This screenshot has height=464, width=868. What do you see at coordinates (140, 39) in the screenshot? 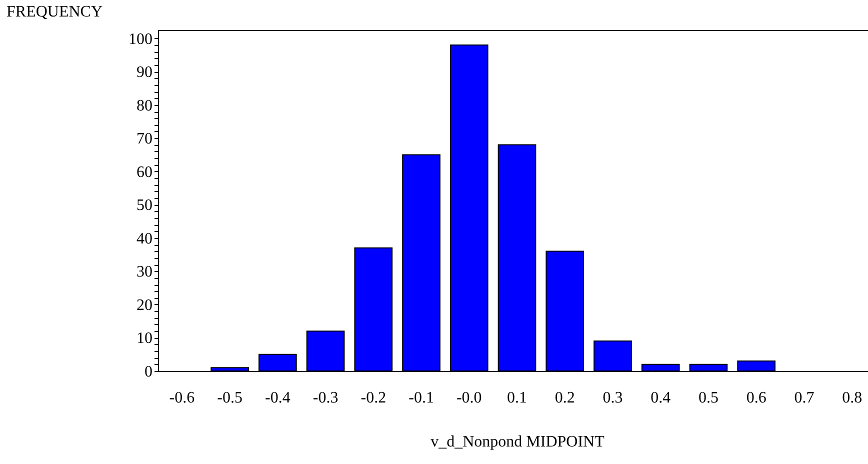
I see `y-tick-label: 100` at bounding box center [140, 39].